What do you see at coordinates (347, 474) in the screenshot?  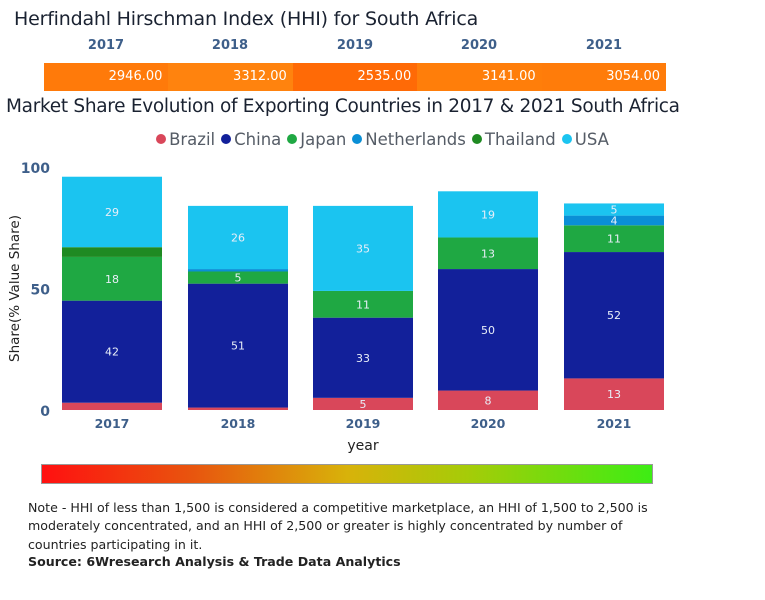 I see `hhi-gradient-scale` at bounding box center [347, 474].